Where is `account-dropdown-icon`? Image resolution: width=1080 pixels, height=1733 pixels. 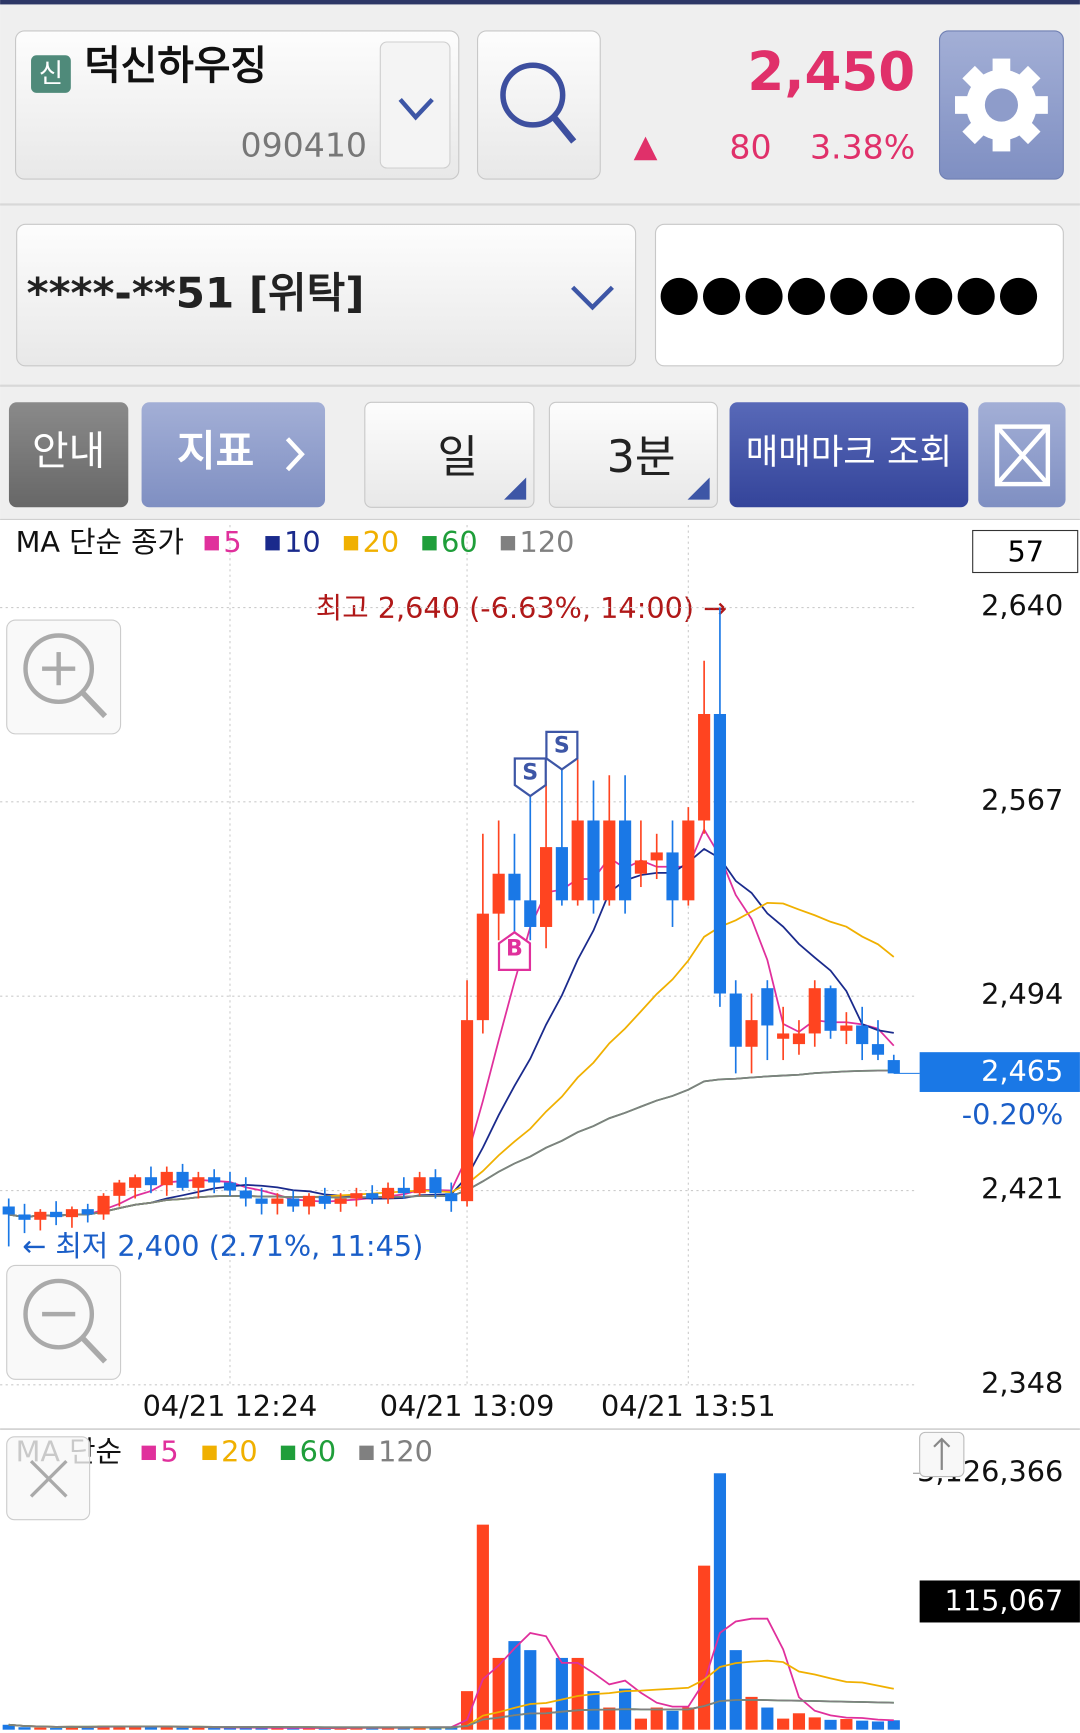 account-dropdown-icon is located at coordinates (592, 298).